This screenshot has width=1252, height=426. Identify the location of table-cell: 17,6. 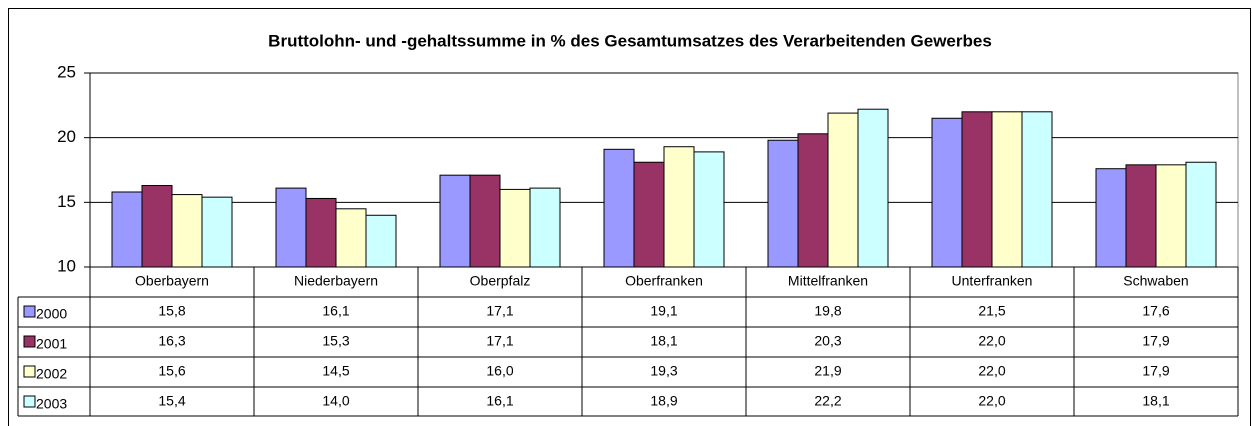
(1155, 311).